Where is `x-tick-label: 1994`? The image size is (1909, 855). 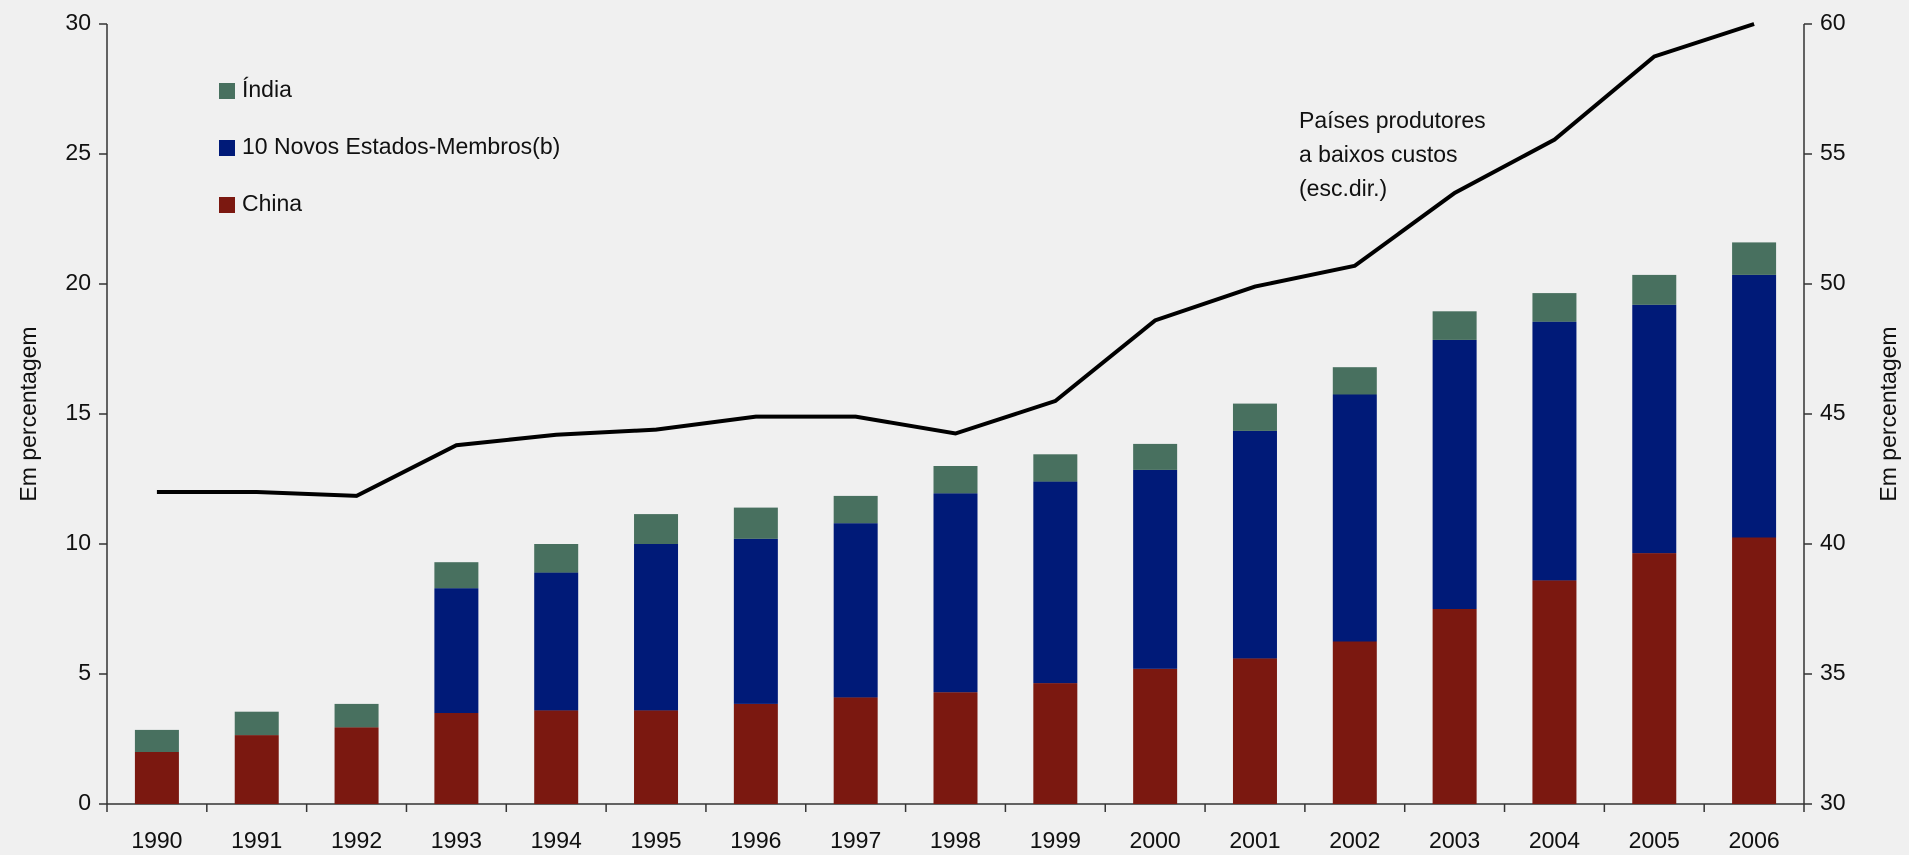 x-tick-label: 1994 is located at coordinates (556, 840).